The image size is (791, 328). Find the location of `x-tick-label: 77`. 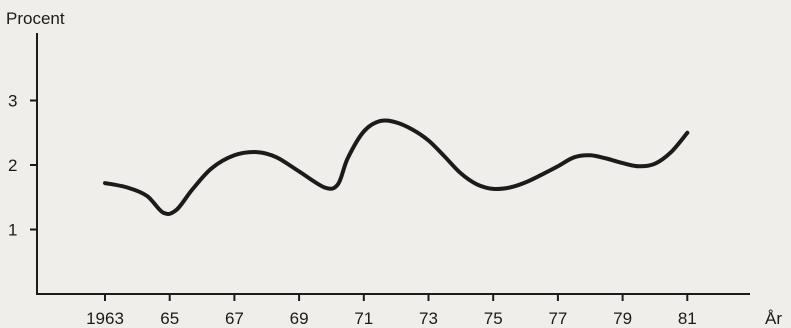

x-tick-label: 77 is located at coordinates (557, 318).